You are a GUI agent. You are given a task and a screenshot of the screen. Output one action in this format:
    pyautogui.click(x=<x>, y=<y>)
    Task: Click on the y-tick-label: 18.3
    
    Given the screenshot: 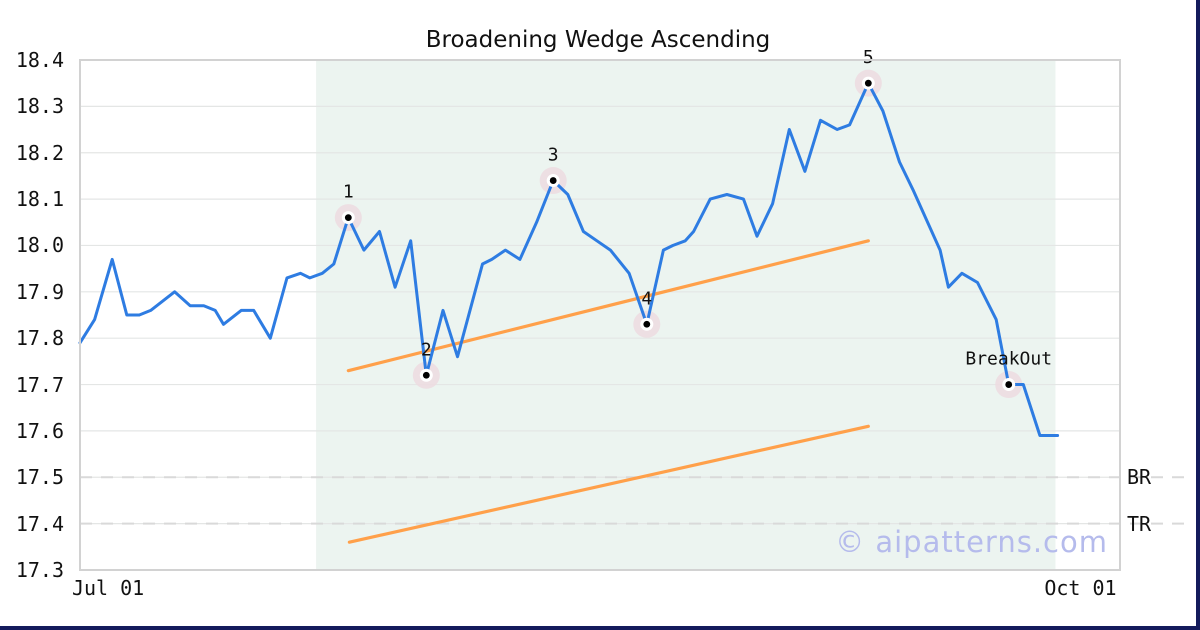 What is the action you would take?
    pyautogui.click(x=39, y=106)
    